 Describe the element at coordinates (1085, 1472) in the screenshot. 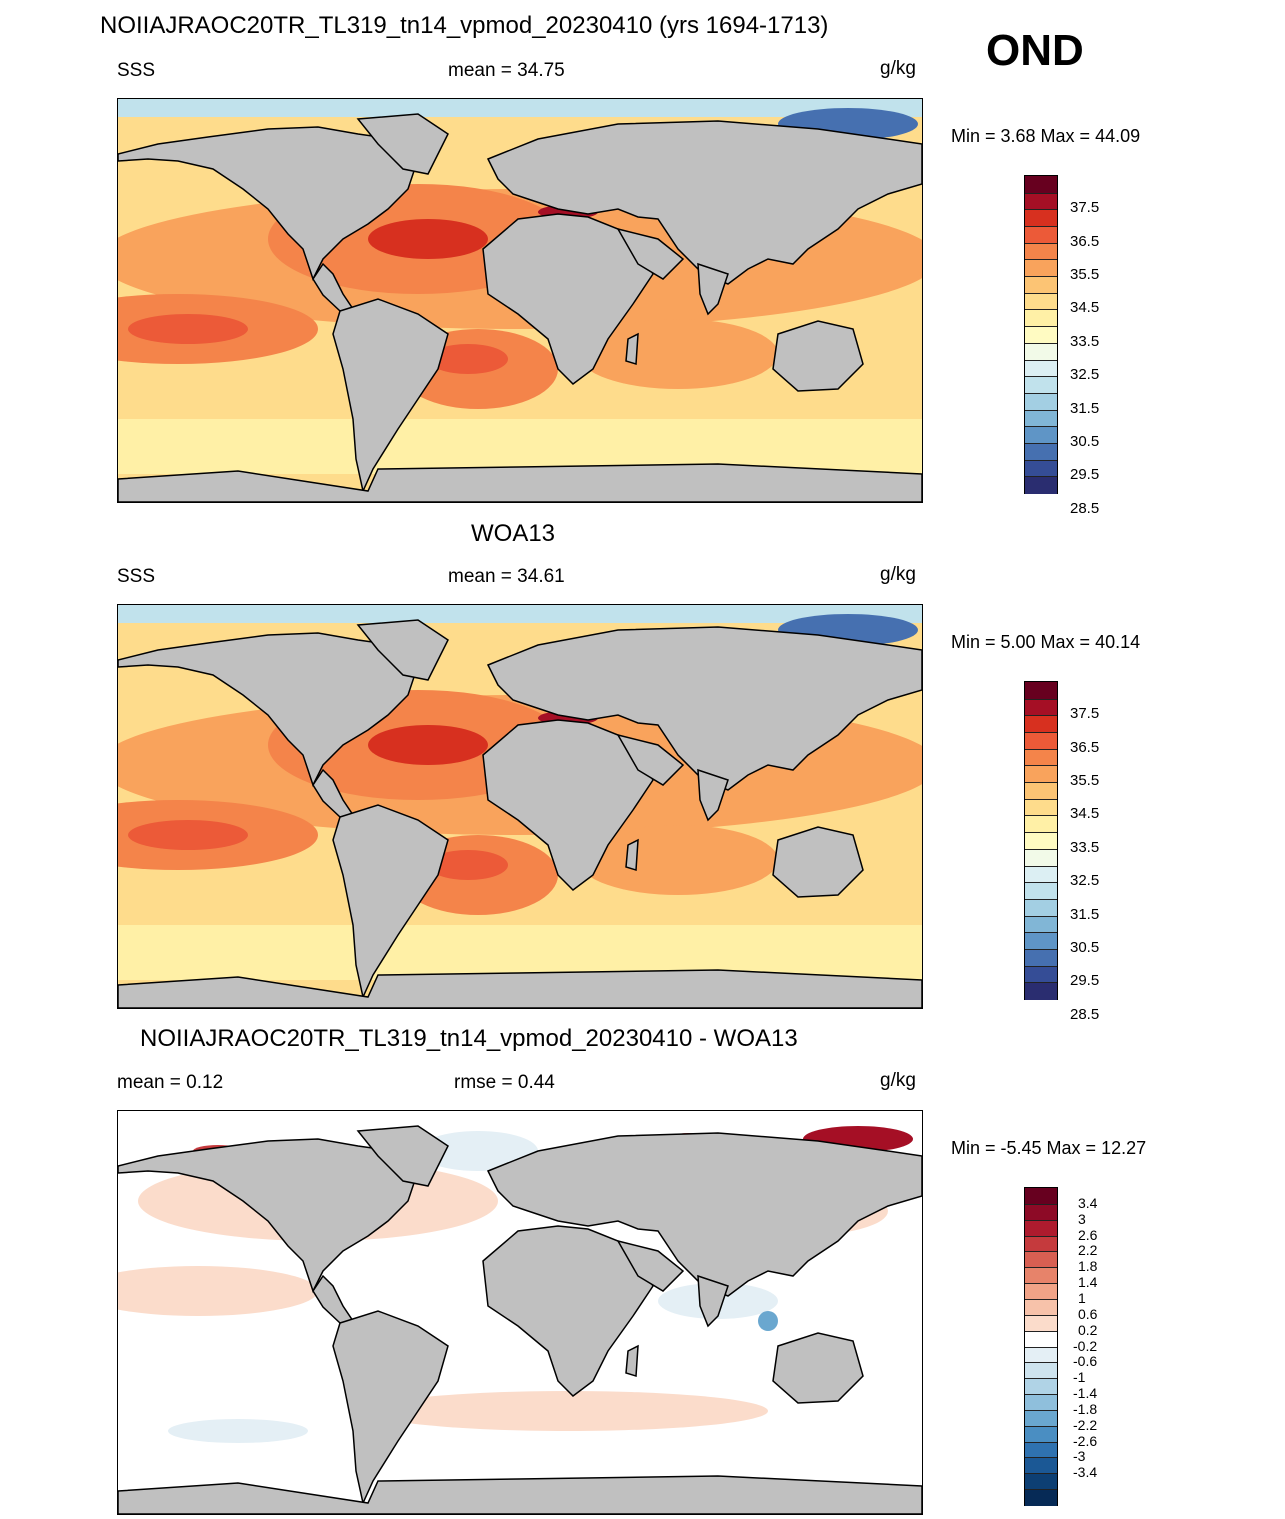

I see `colorbar-tick-label: -3.4` at that location.